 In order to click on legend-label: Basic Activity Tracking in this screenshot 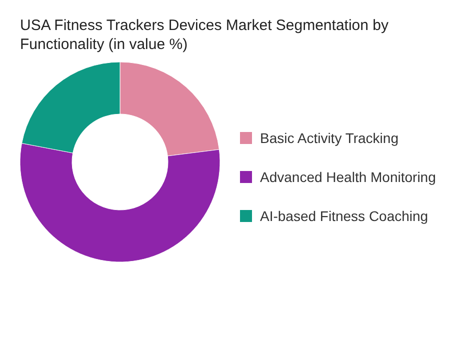, I will do `click(329, 138)`.